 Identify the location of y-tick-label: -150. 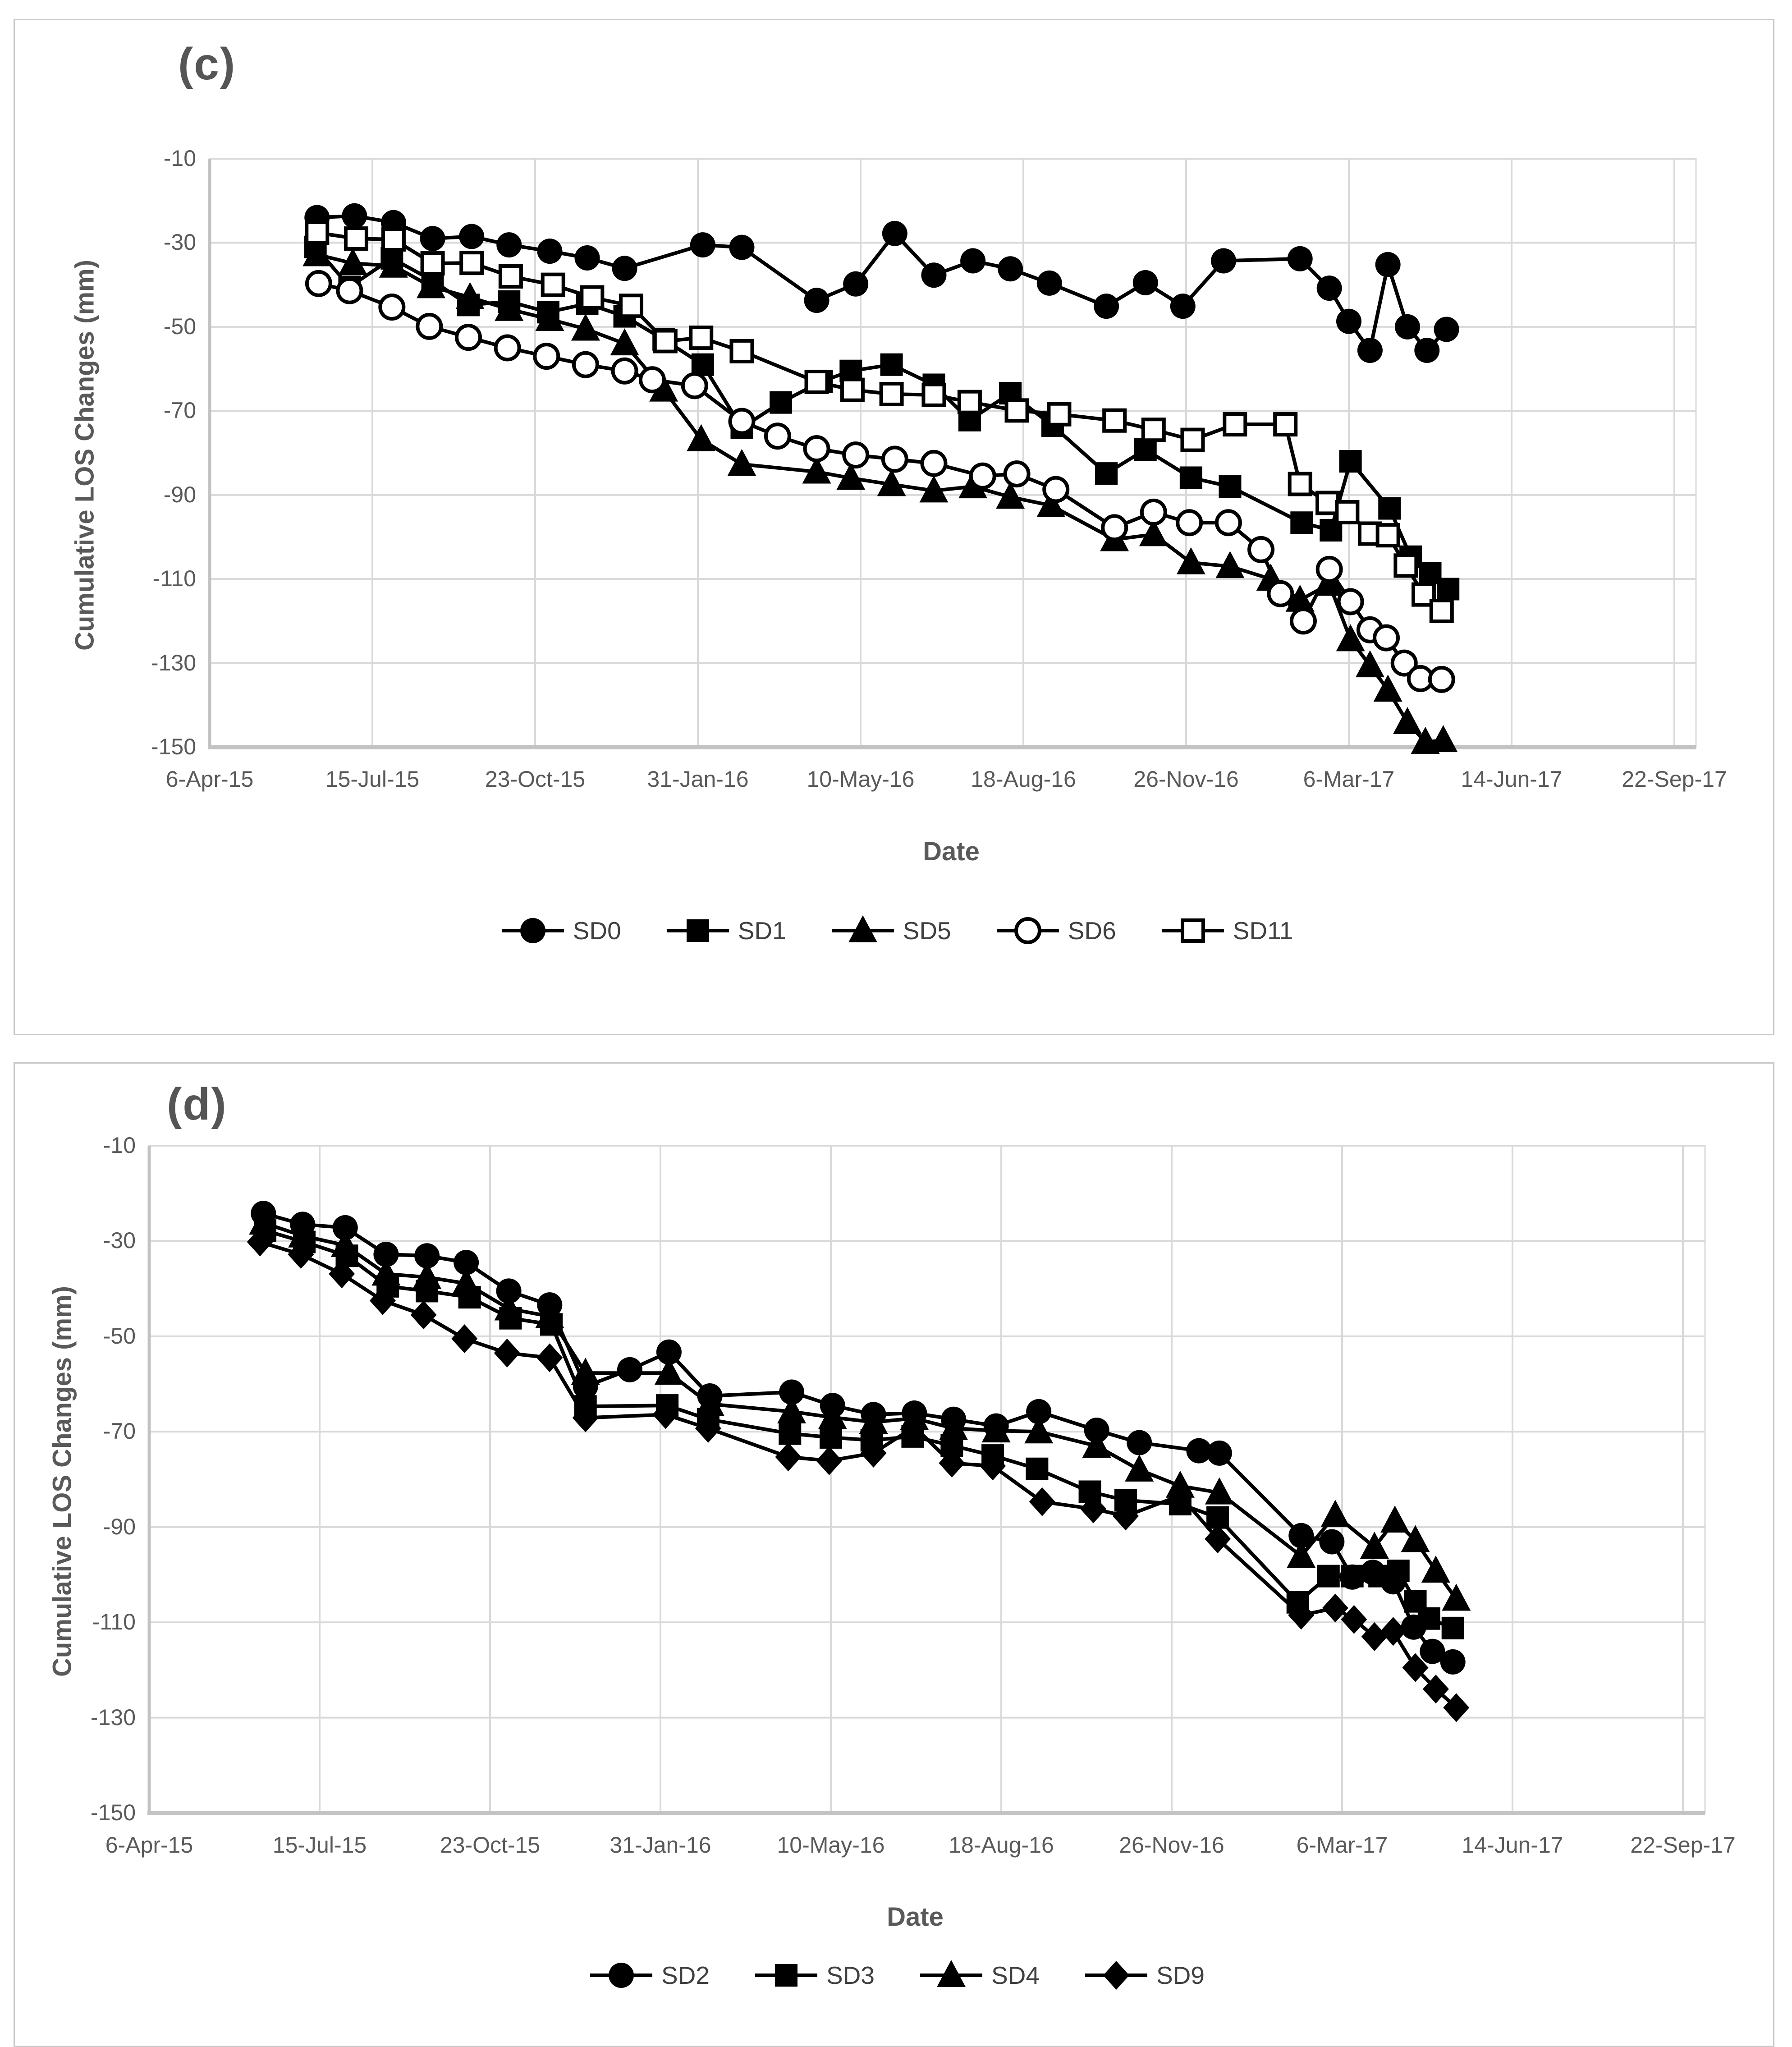
(113, 1812).